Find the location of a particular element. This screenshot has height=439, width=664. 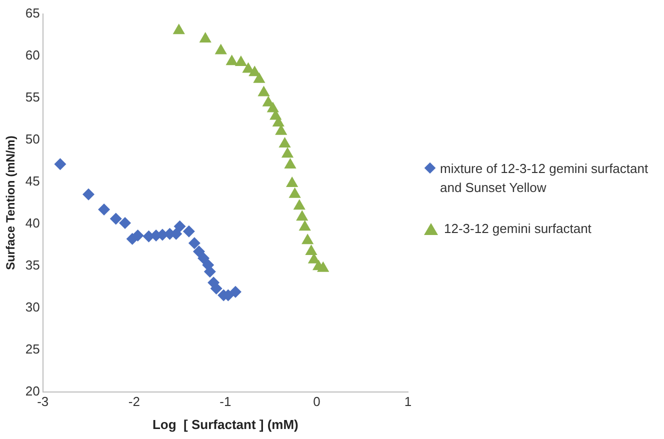

x-tick-label: -1 is located at coordinates (226, 401).